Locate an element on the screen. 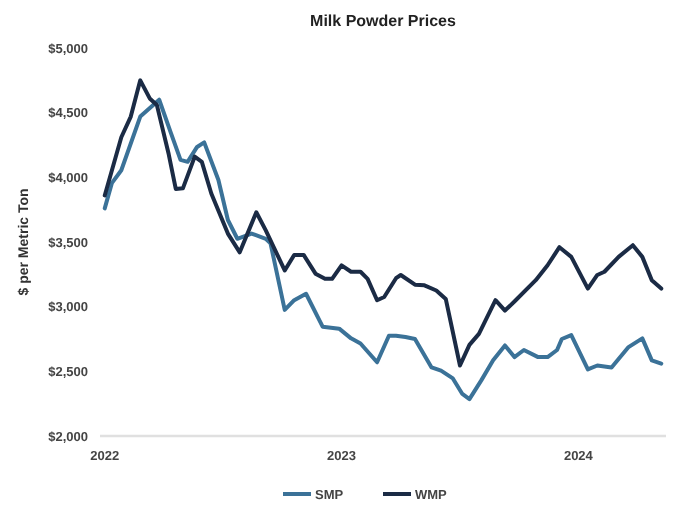 This screenshot has height=526, width=684. chart-title: Milk Powder Prices is located at coordinates (384, 21).